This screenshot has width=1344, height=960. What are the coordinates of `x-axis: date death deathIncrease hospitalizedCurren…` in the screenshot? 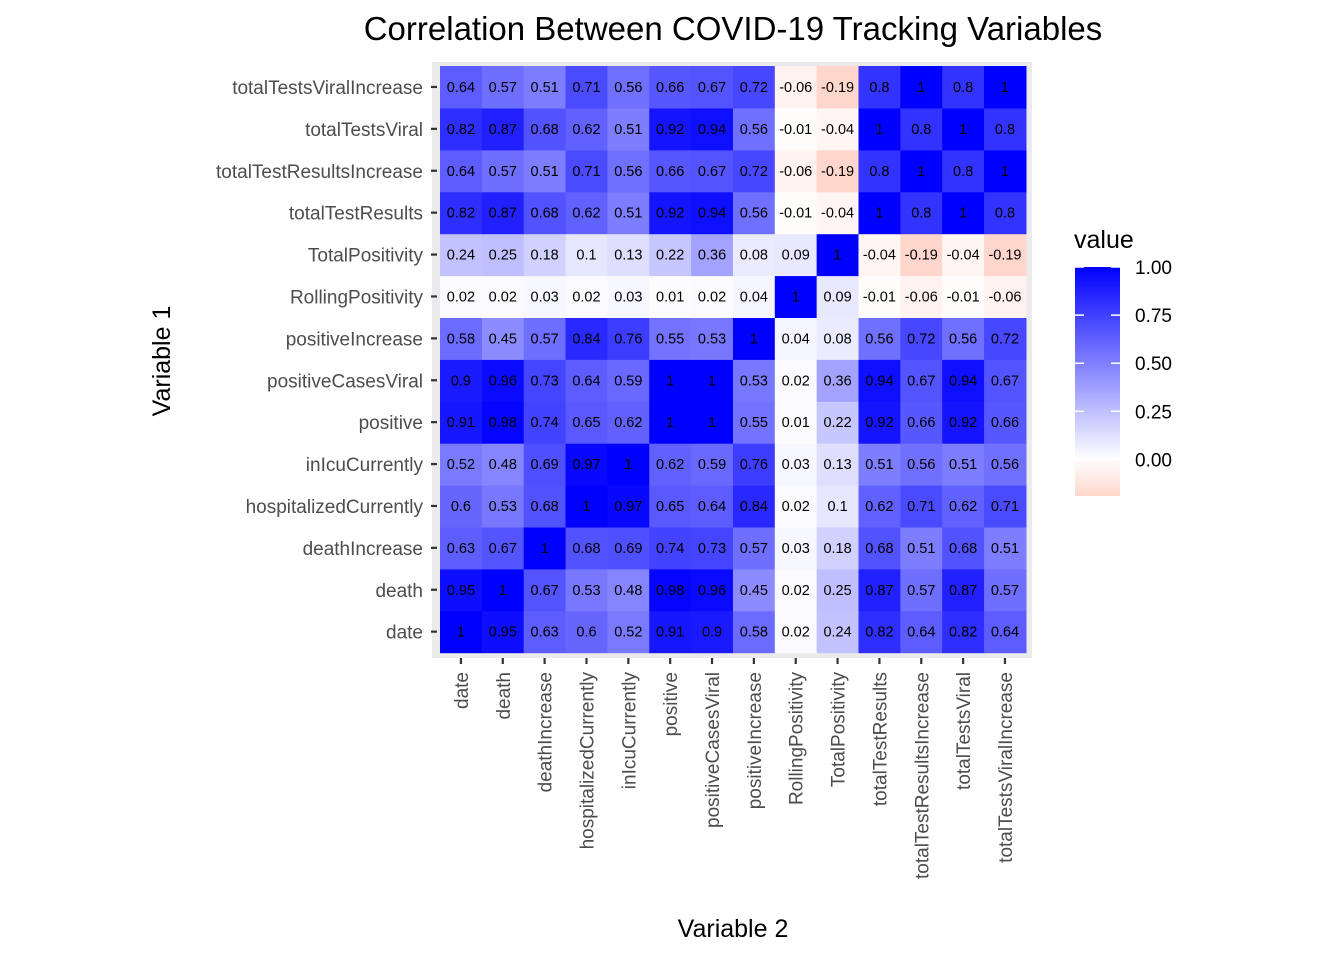 It's located at (734, 768).